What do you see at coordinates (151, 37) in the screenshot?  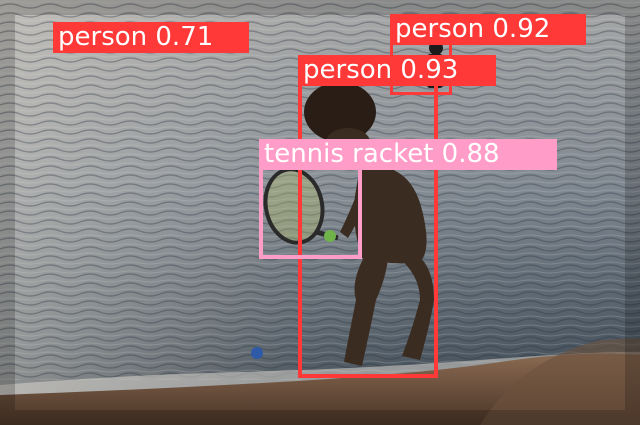 I see `detection-label: person 0.71` at bounding box center [151, 37].